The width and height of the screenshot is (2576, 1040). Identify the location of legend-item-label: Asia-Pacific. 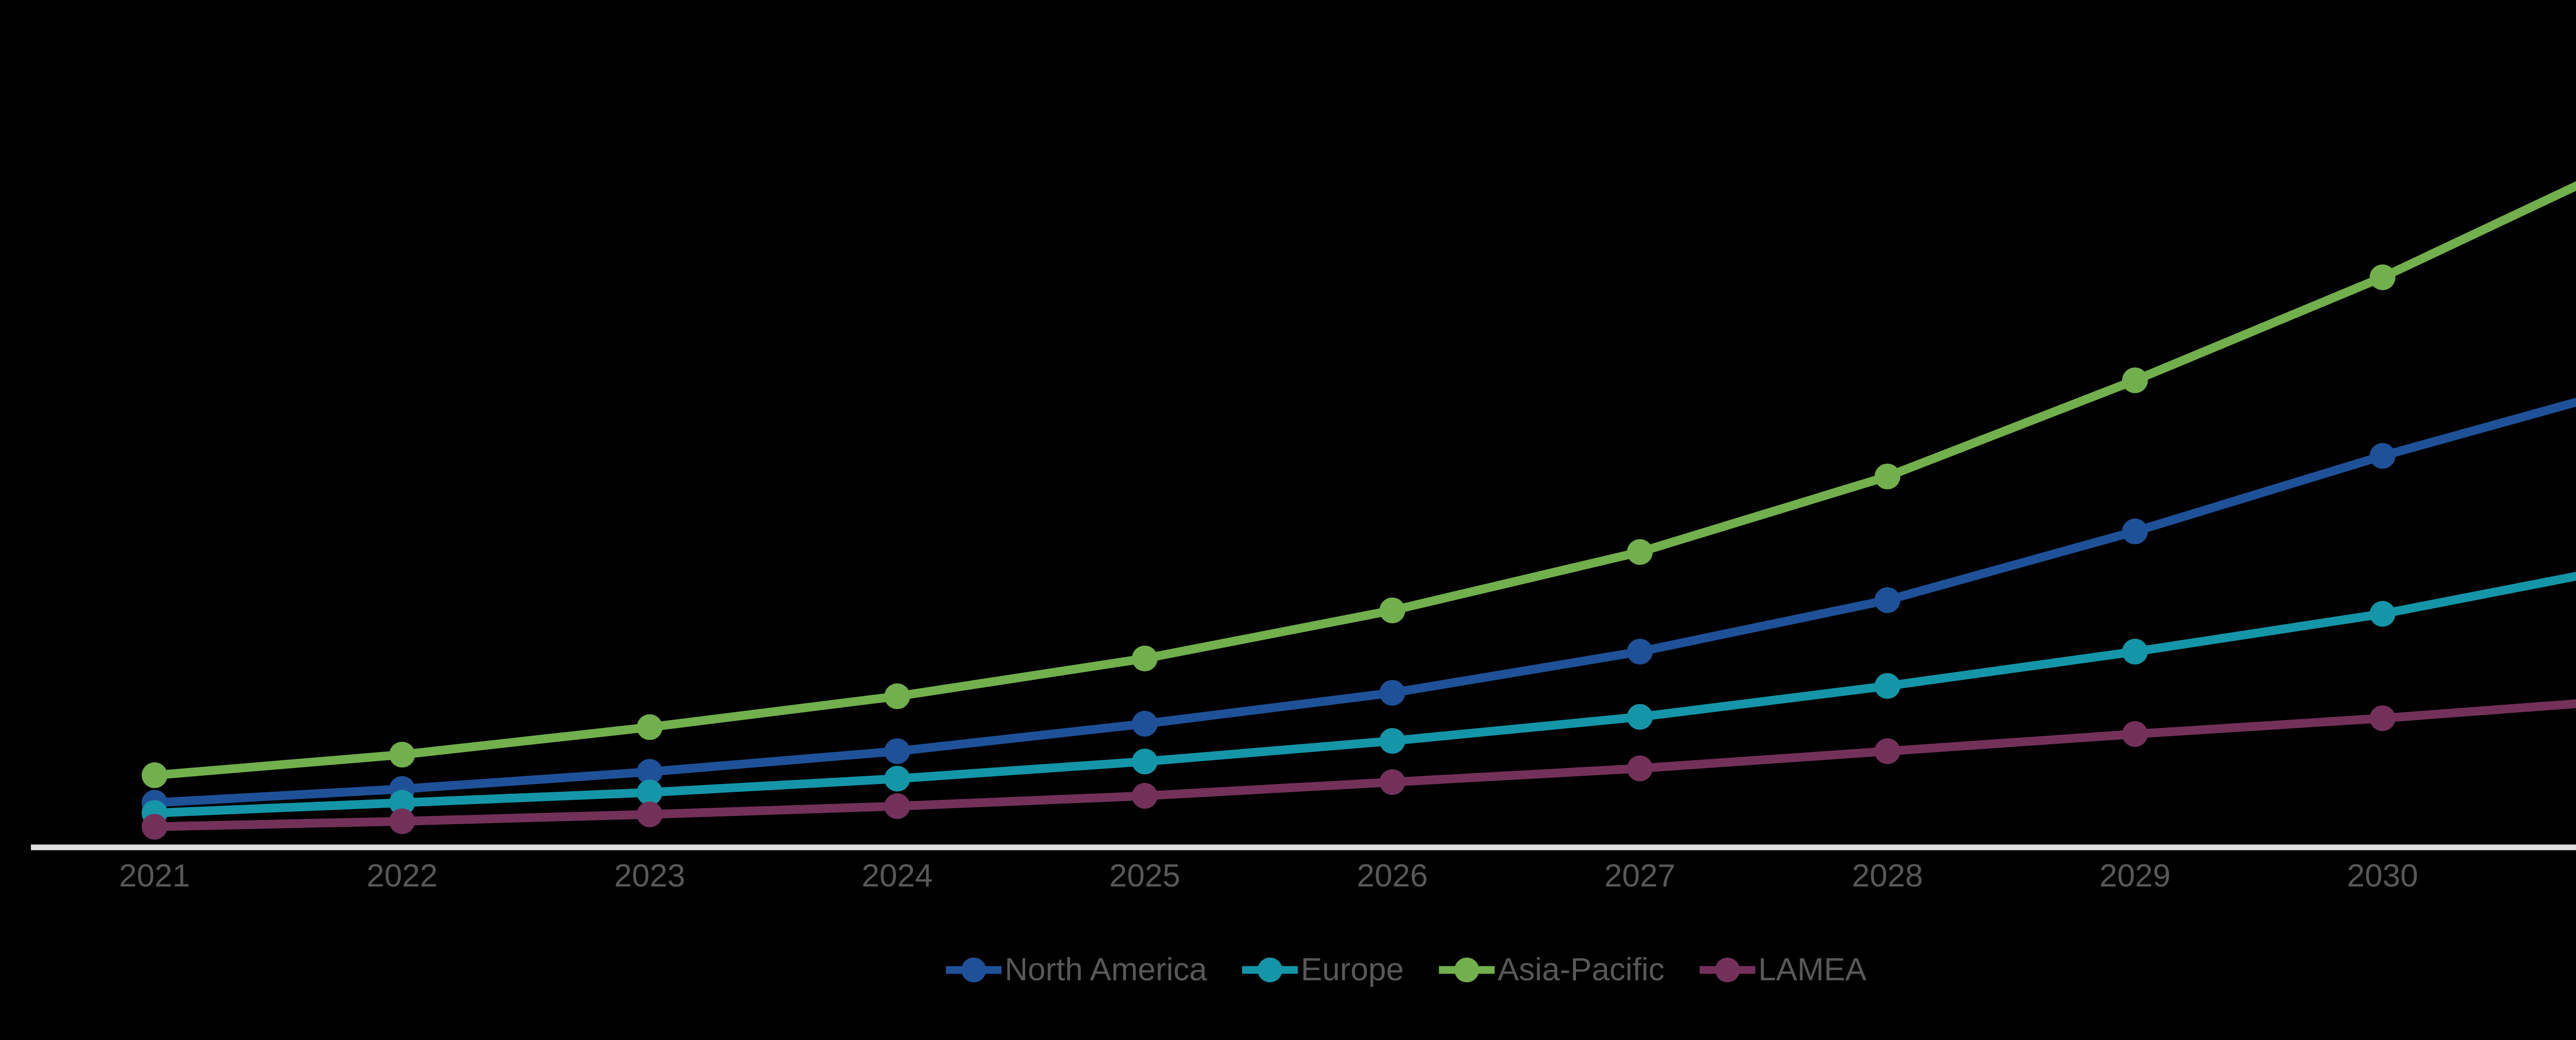
(1581, 969).